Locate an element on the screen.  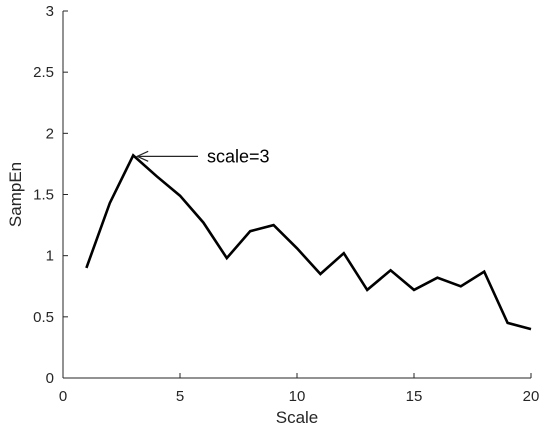
x-tick-label: 5 is located at coordinates (180, 396).